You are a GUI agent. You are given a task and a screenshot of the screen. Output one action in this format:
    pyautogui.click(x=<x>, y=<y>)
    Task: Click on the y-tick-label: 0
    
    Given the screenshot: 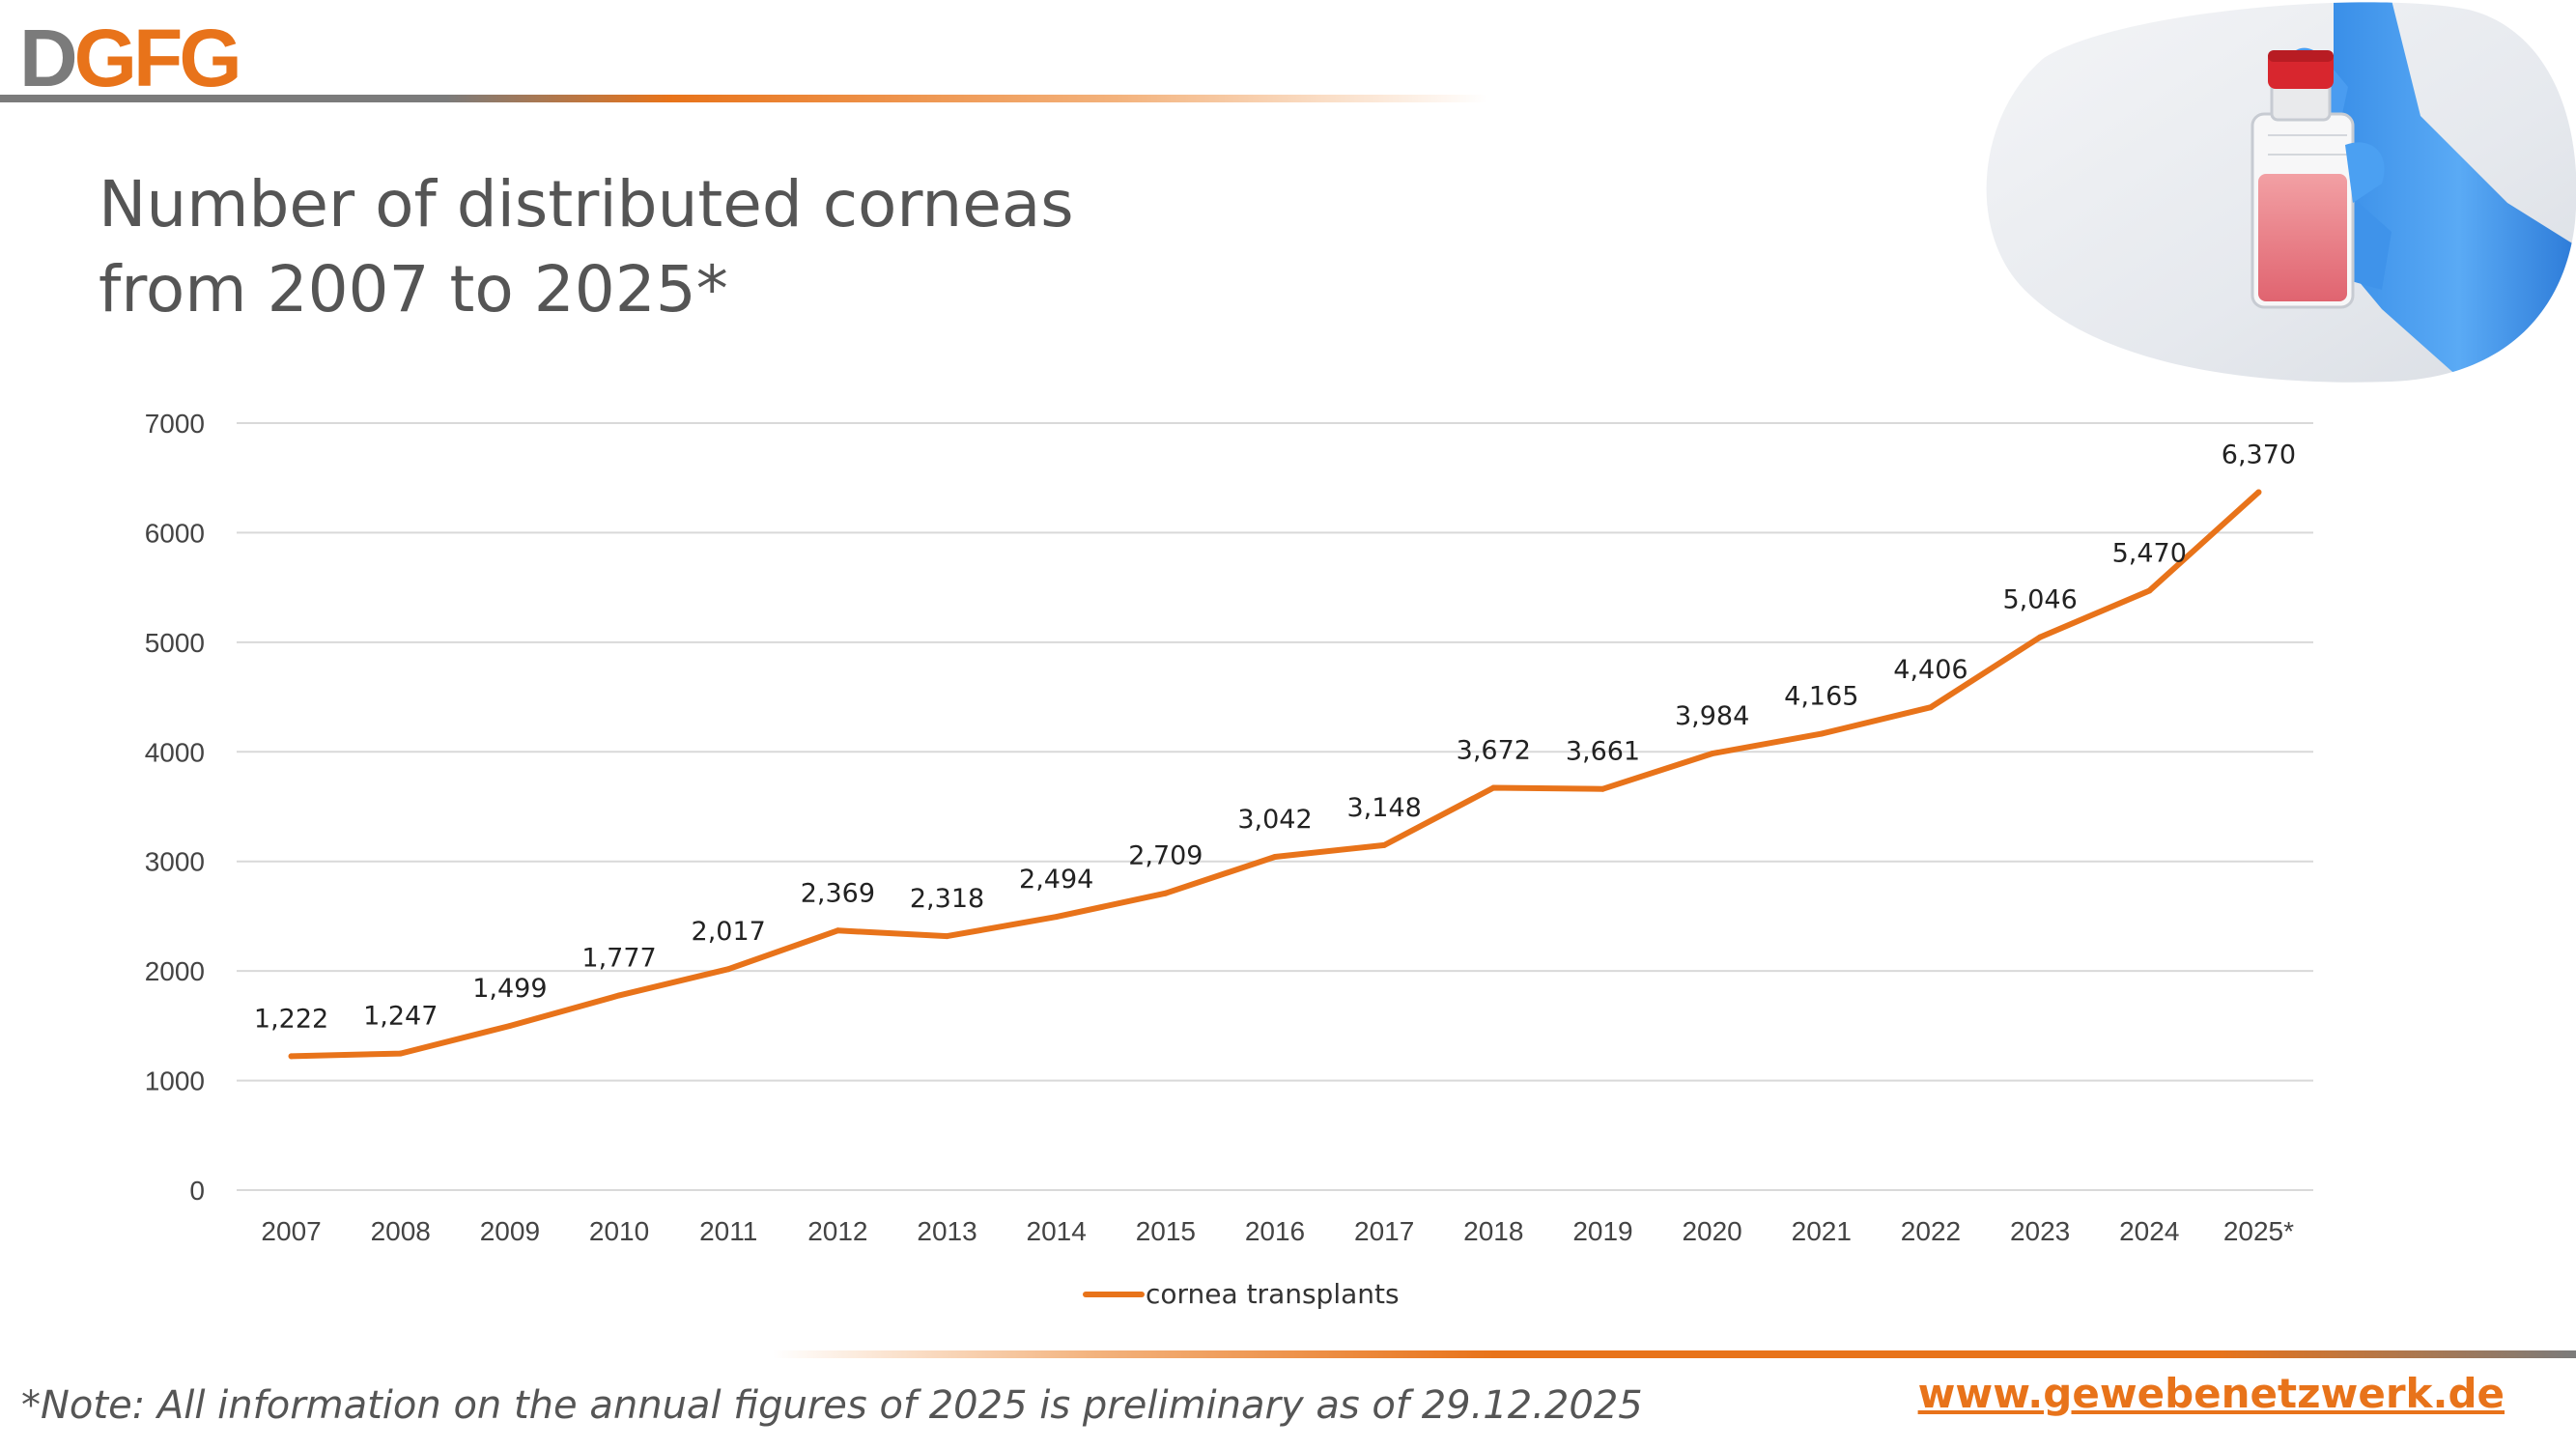 What is the action you would take?
    pyautogui.click(x=197, y=1191)
    